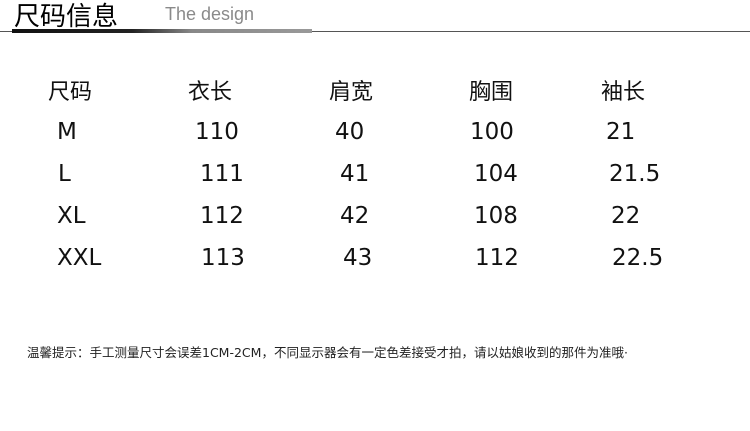 This screenshot has height=431, width=750. I want to click on table-cell: L, so click(64, 174).